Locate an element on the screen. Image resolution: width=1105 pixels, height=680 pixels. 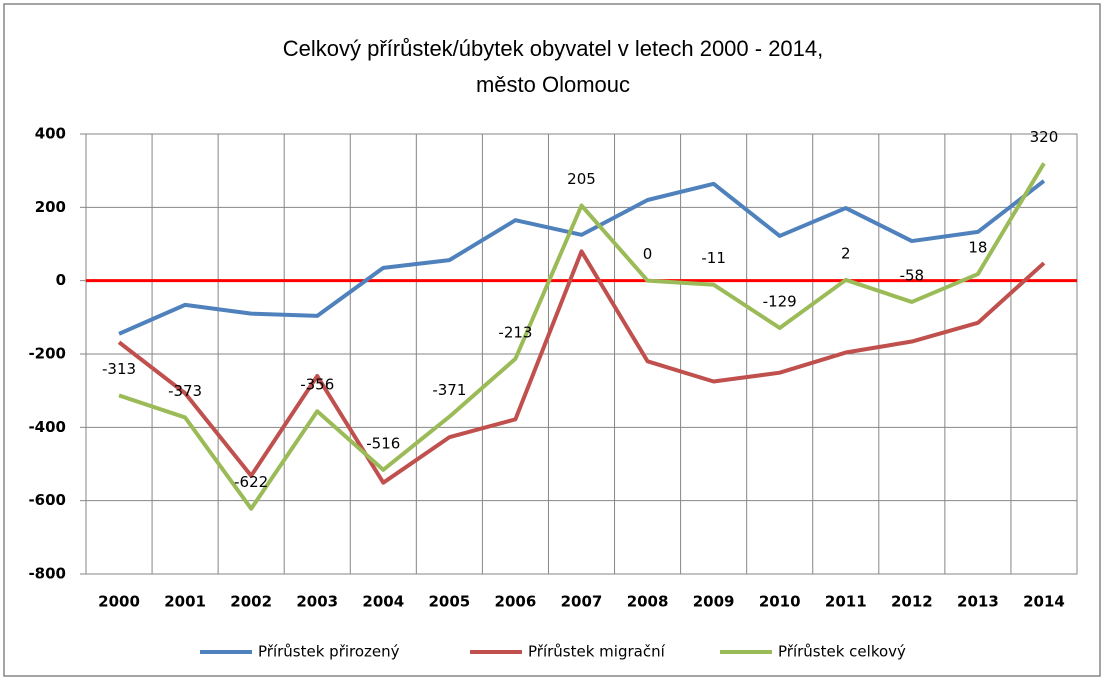
x-tick-label: 2004 is located at coordinates (383, 602).